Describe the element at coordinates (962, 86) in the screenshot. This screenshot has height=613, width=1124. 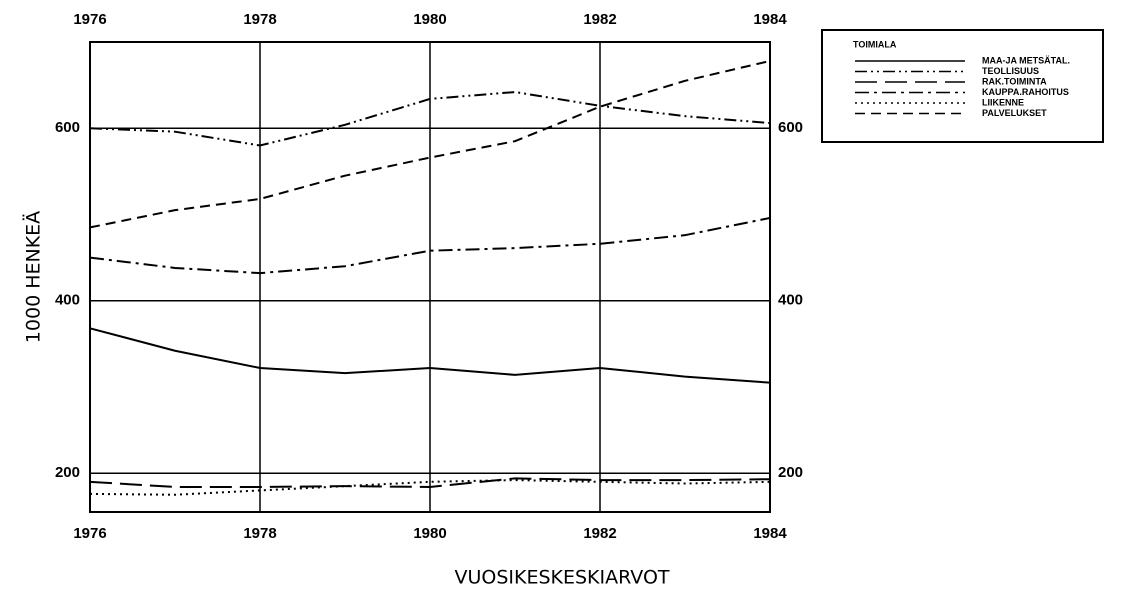
I see `legend-box` at that location.